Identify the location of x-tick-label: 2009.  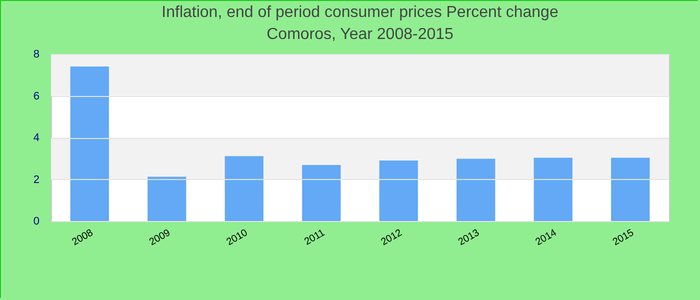
(160, 237).